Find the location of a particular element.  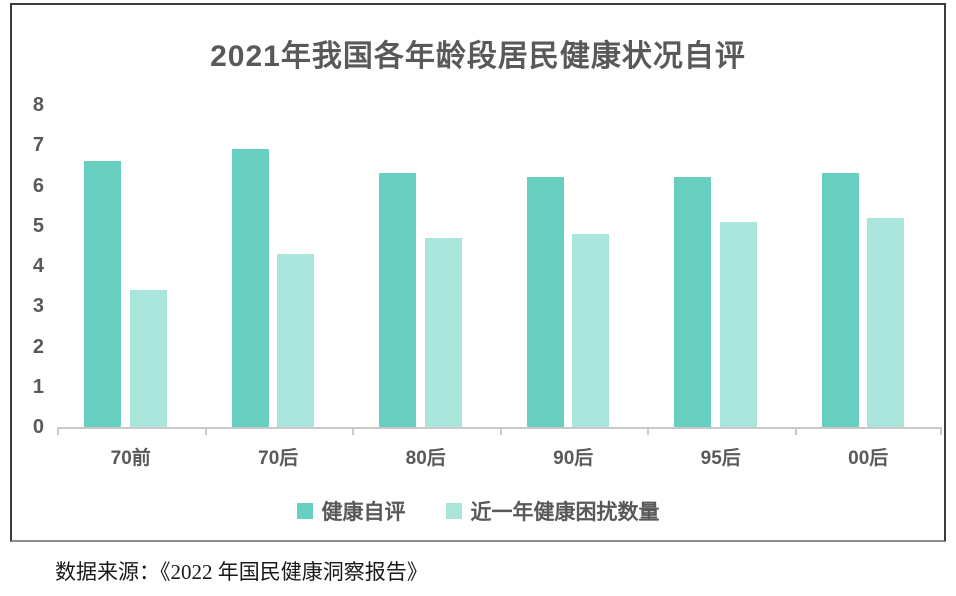

legend-label: 健康自评 is located at coordinates (363, 512).